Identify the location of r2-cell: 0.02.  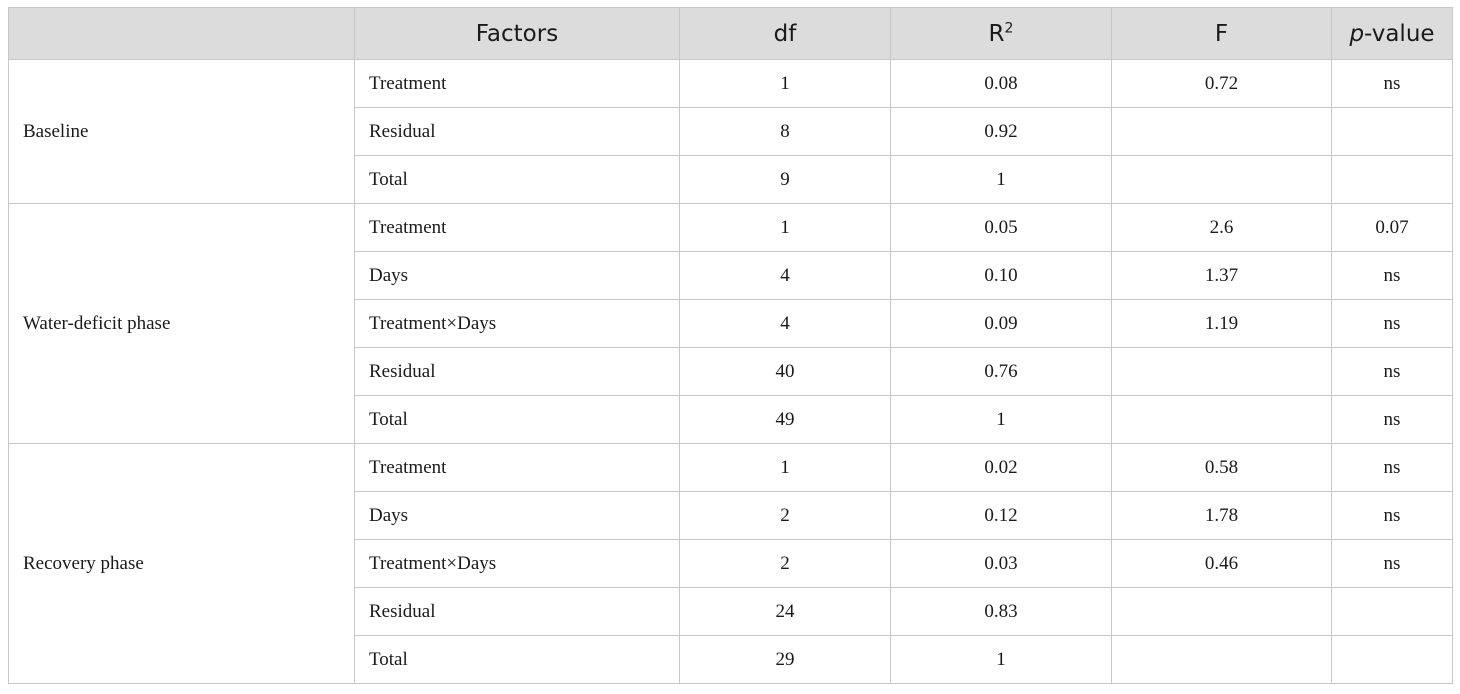
(1001, 467).